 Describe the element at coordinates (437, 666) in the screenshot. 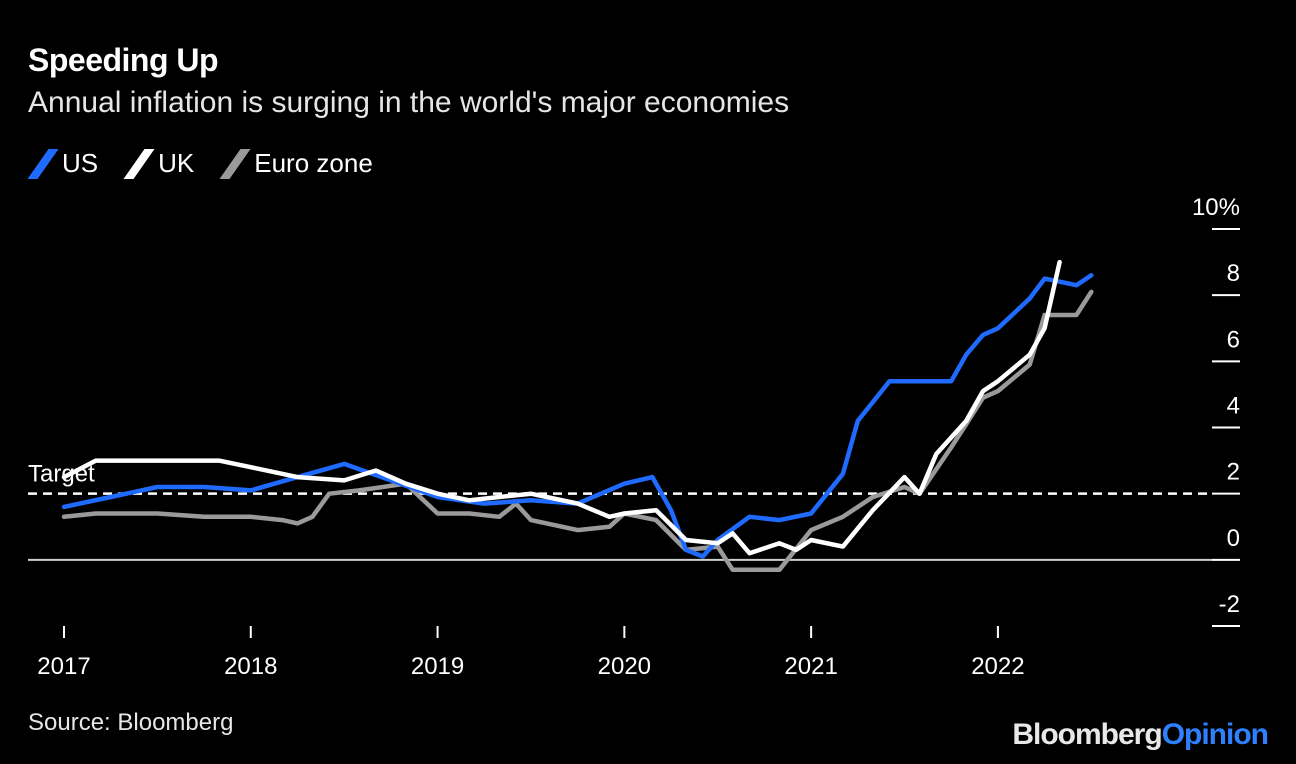

I see `x-tick-label-2019: 2019` at that location.